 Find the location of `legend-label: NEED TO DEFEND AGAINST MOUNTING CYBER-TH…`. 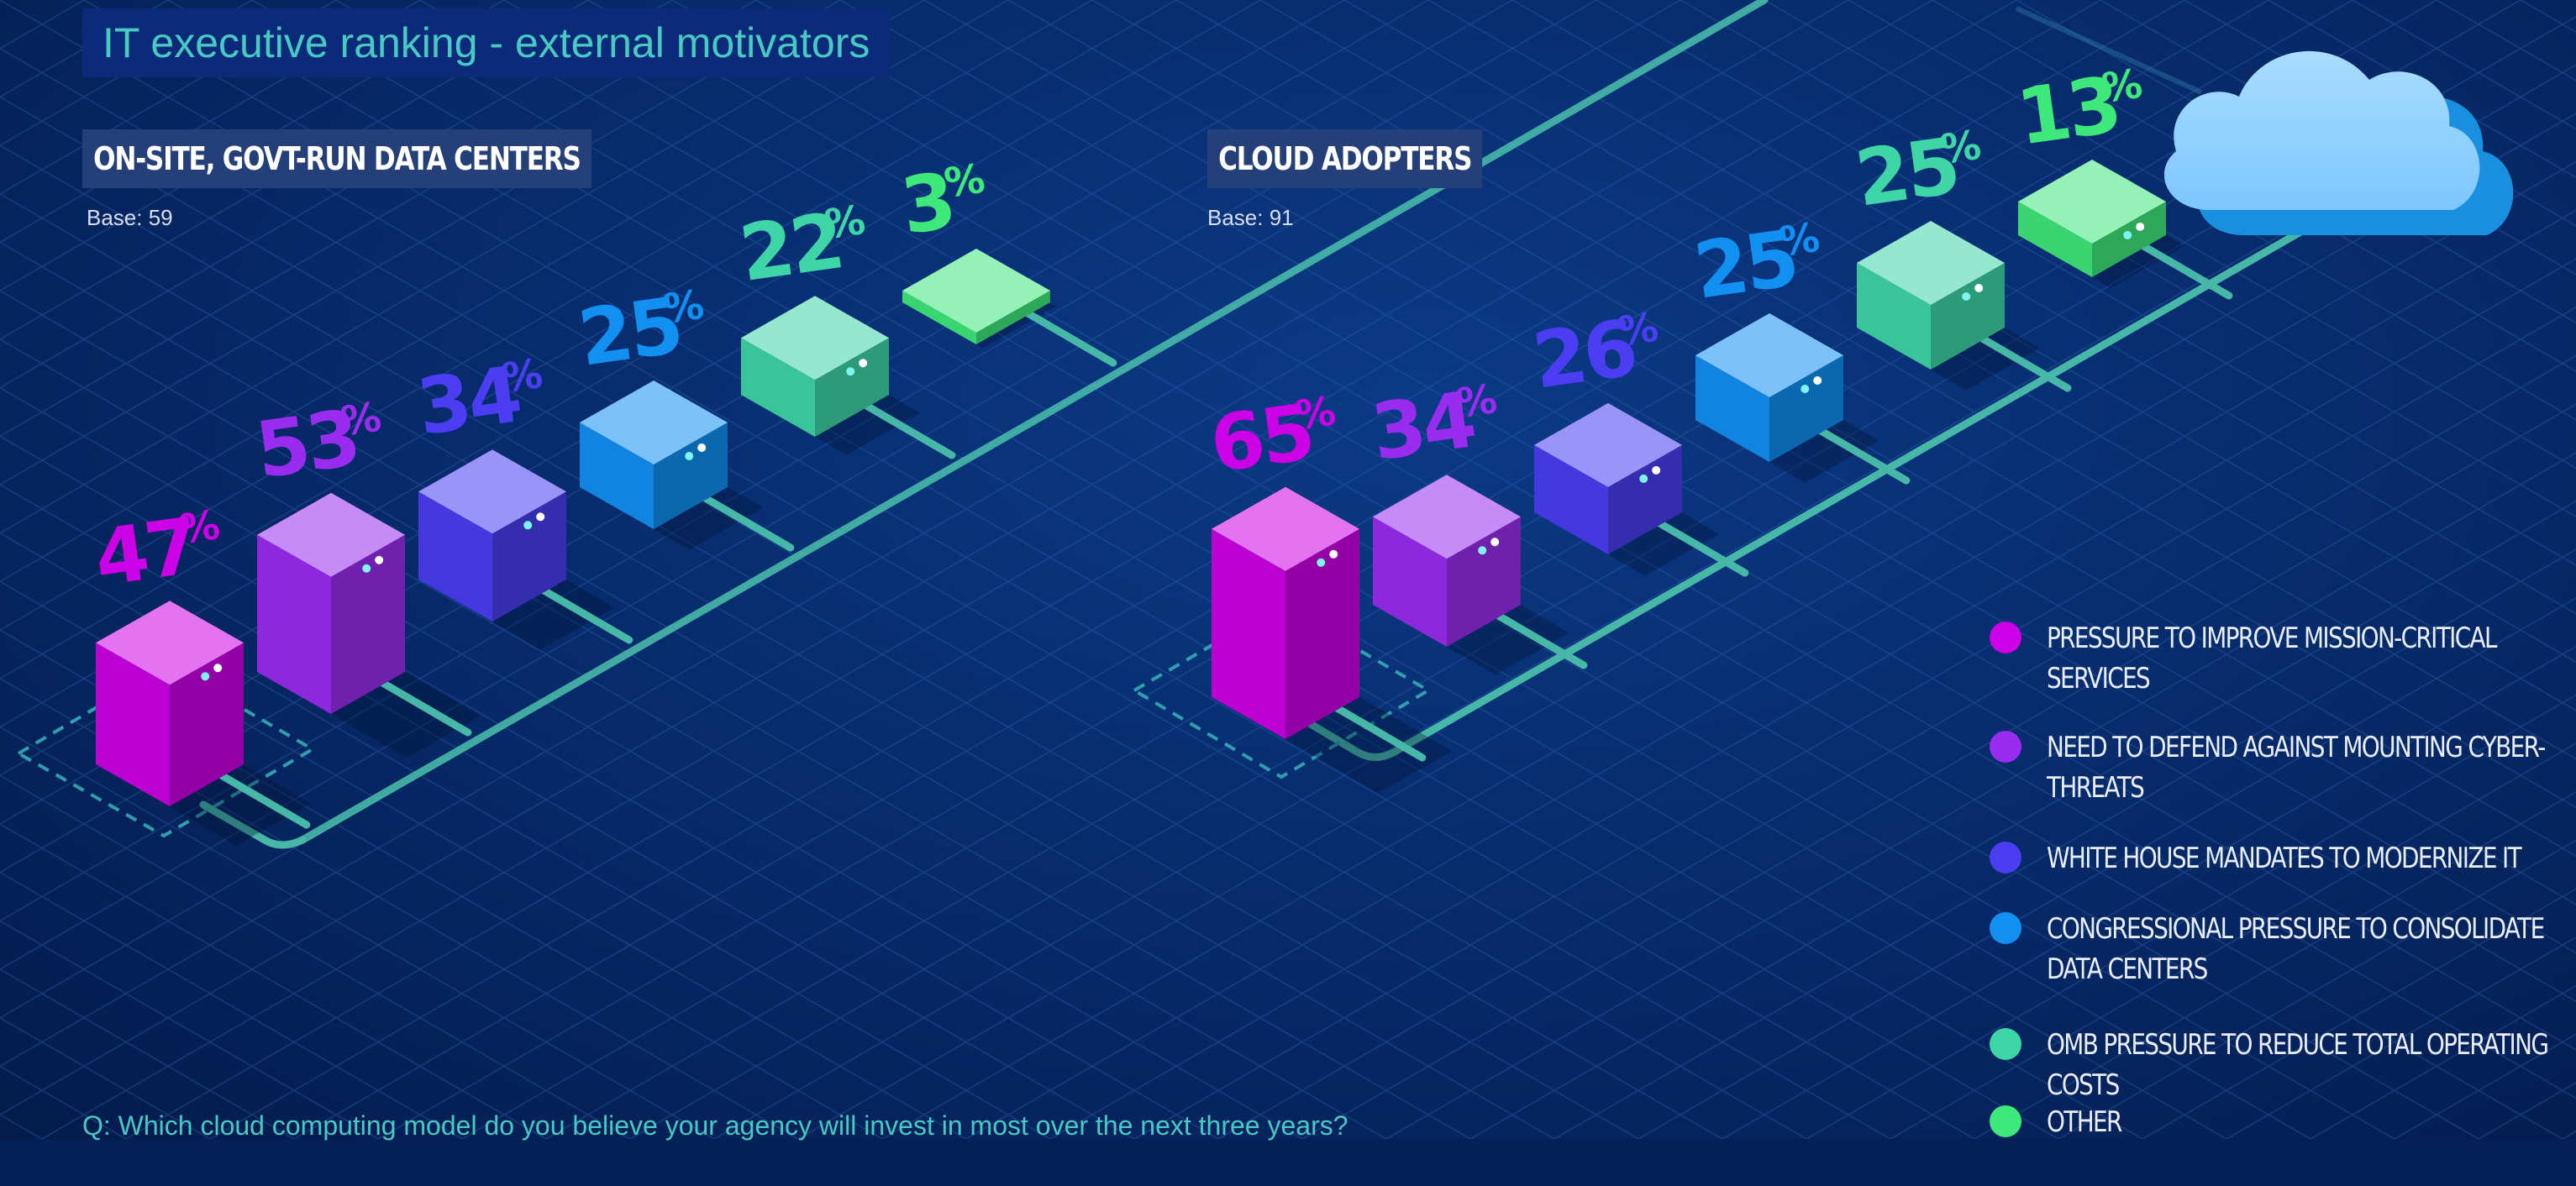

legend-label: NEED TO DEFEND AGAINST MOUNTING CYBER-TH… is located at coordinates (2296, 768).